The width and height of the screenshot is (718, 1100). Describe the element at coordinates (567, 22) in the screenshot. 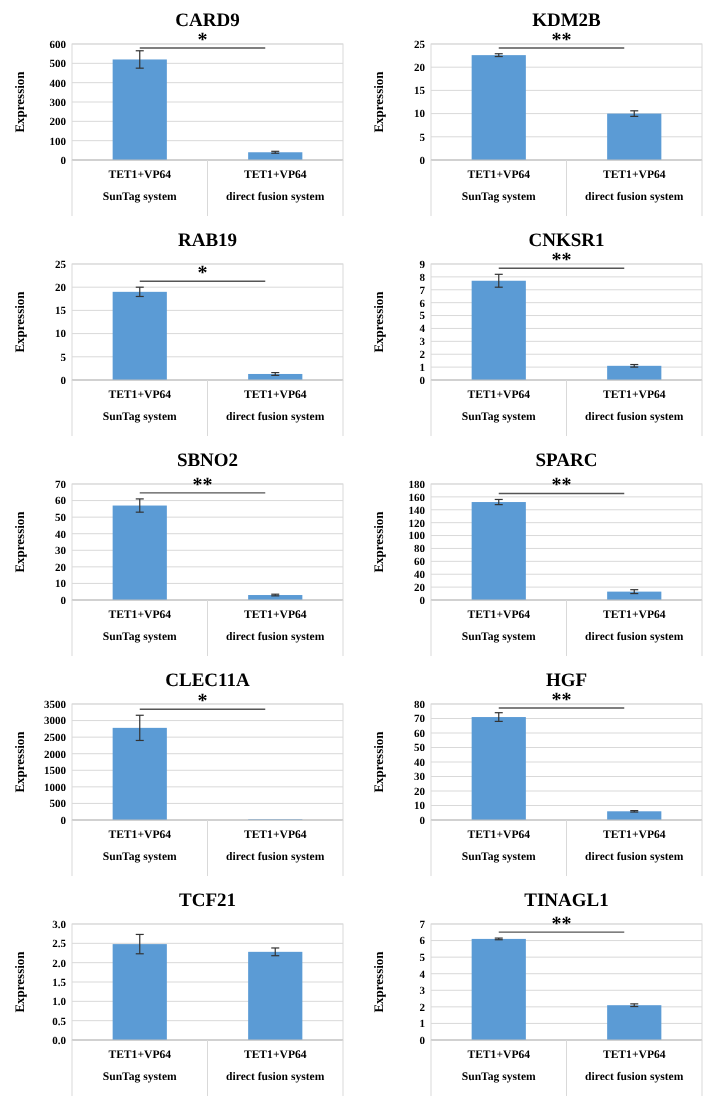

I see `chart-title: KDM2B` at that location.